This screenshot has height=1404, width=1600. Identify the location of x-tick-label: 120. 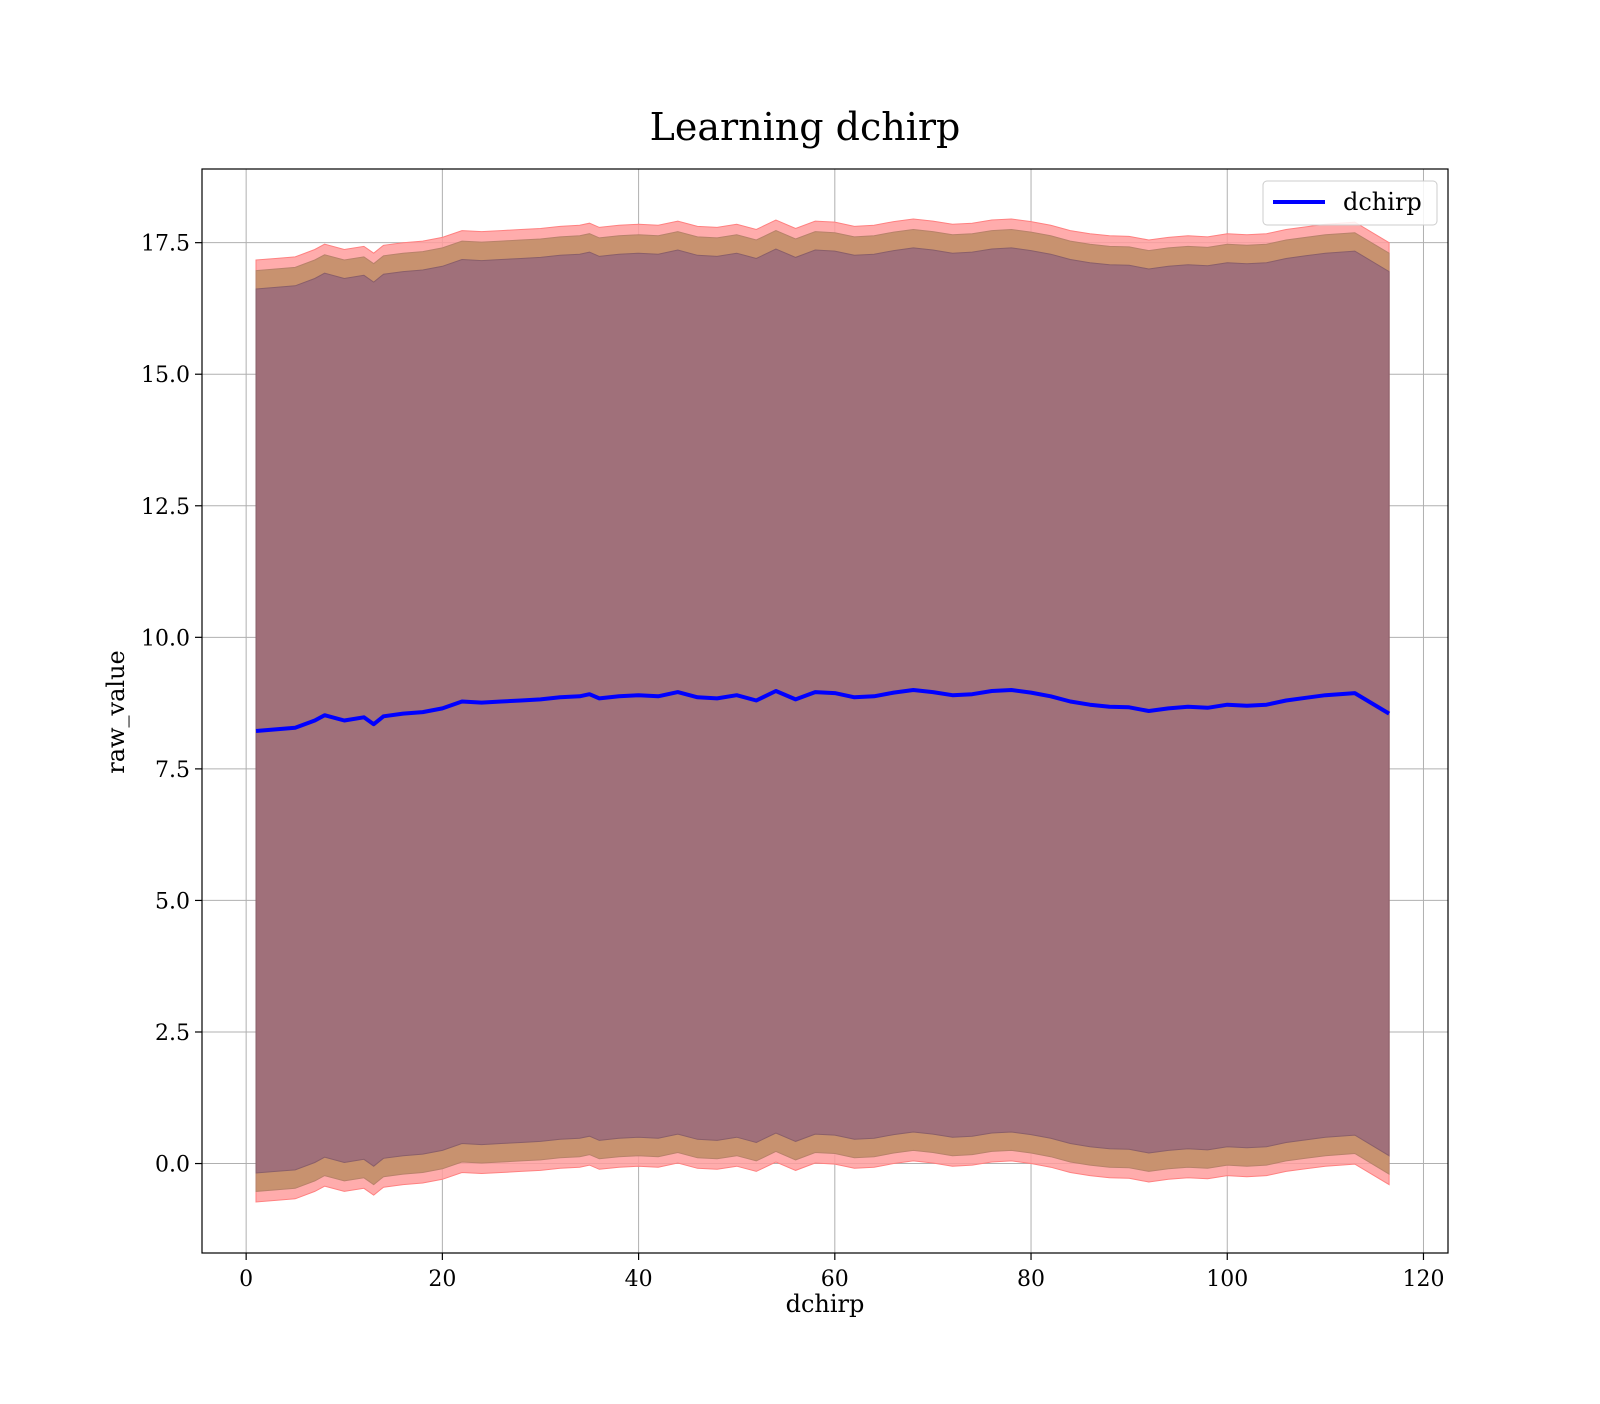
(1423, 1279).